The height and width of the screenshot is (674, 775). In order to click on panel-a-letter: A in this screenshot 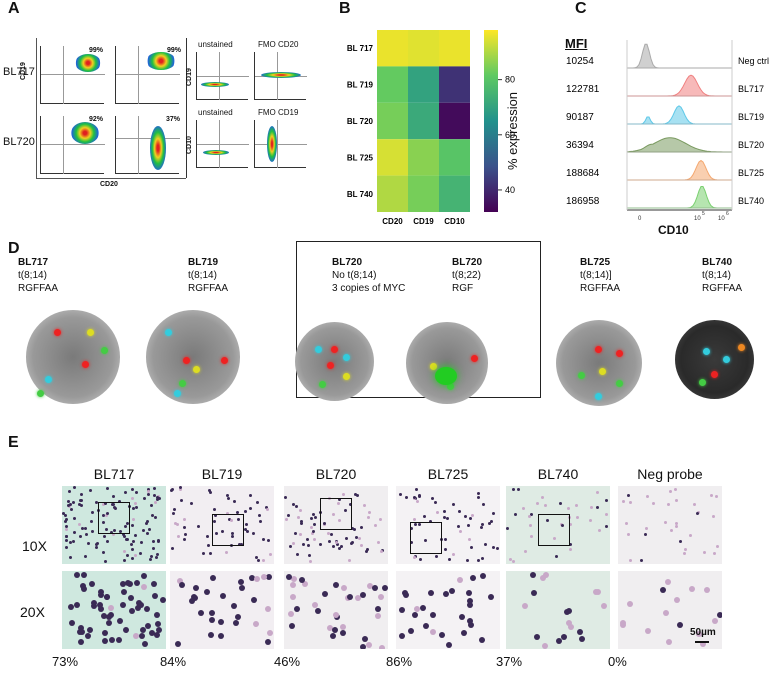, I will do `click(14, 8)`.